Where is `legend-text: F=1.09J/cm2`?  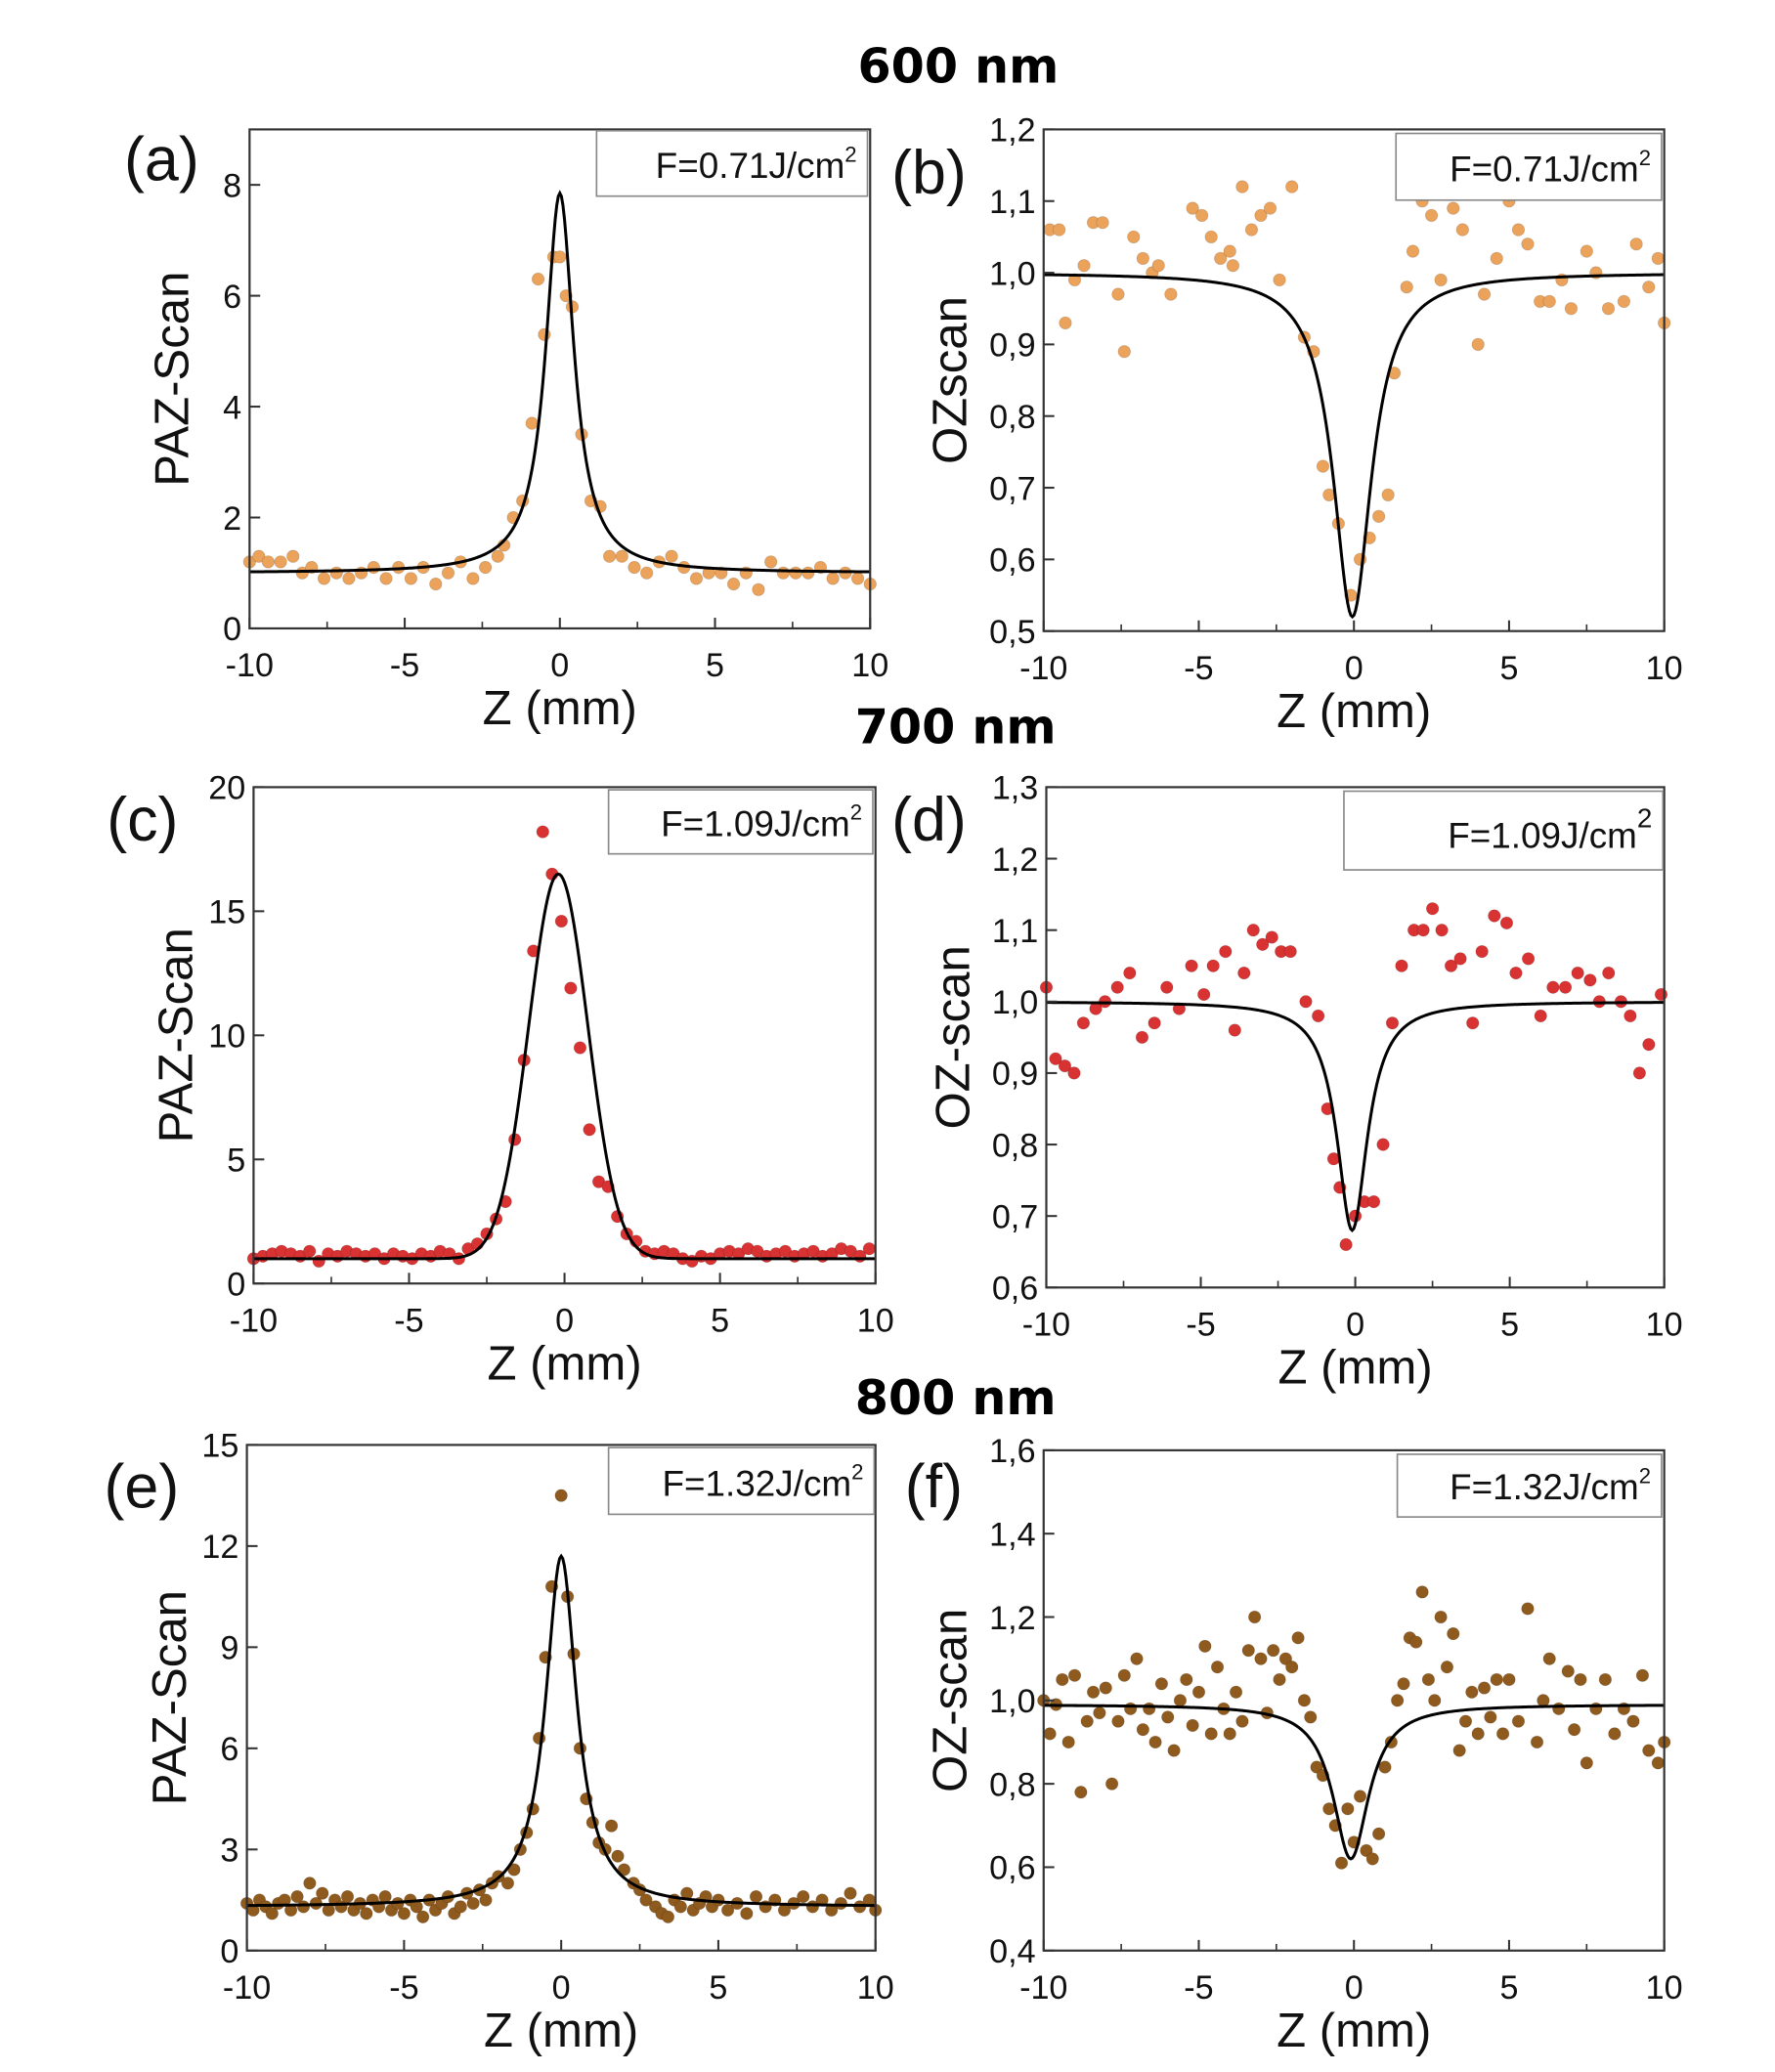
legend-text: F=1.09J/cm2 is located at coordinates (761, 822).